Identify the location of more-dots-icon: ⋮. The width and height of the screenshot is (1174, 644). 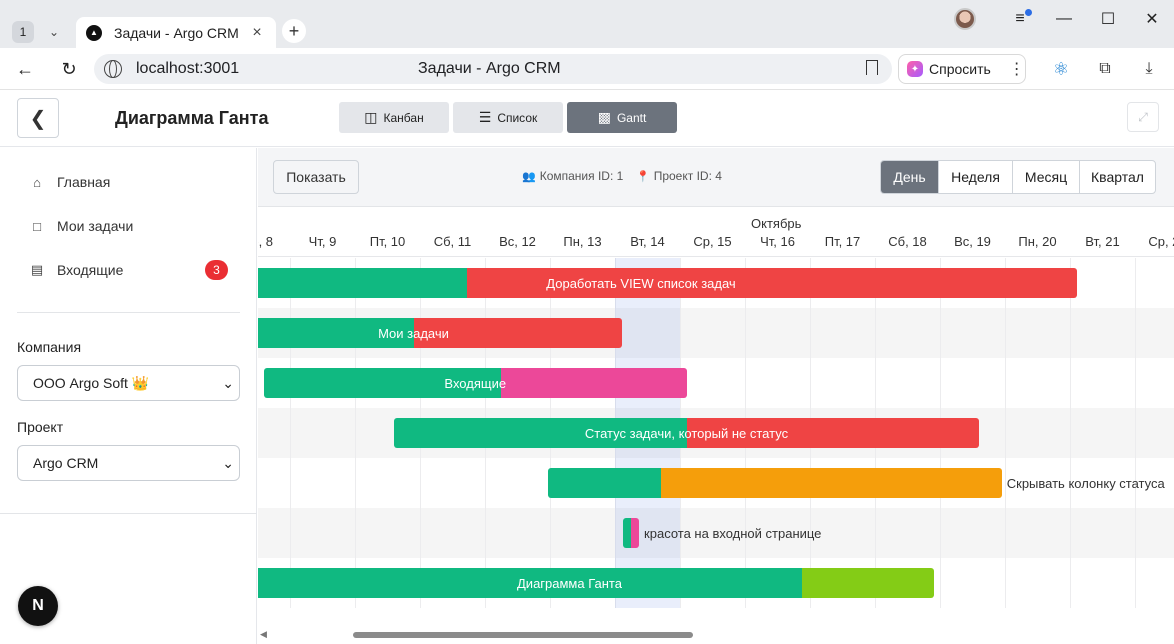
(1016, 69).